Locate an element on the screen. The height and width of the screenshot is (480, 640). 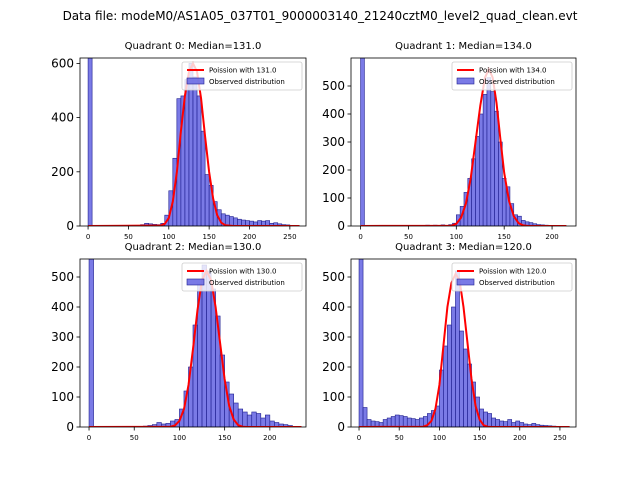
legend-observed-label: Observed distribution is located at coordinates (247, 82).